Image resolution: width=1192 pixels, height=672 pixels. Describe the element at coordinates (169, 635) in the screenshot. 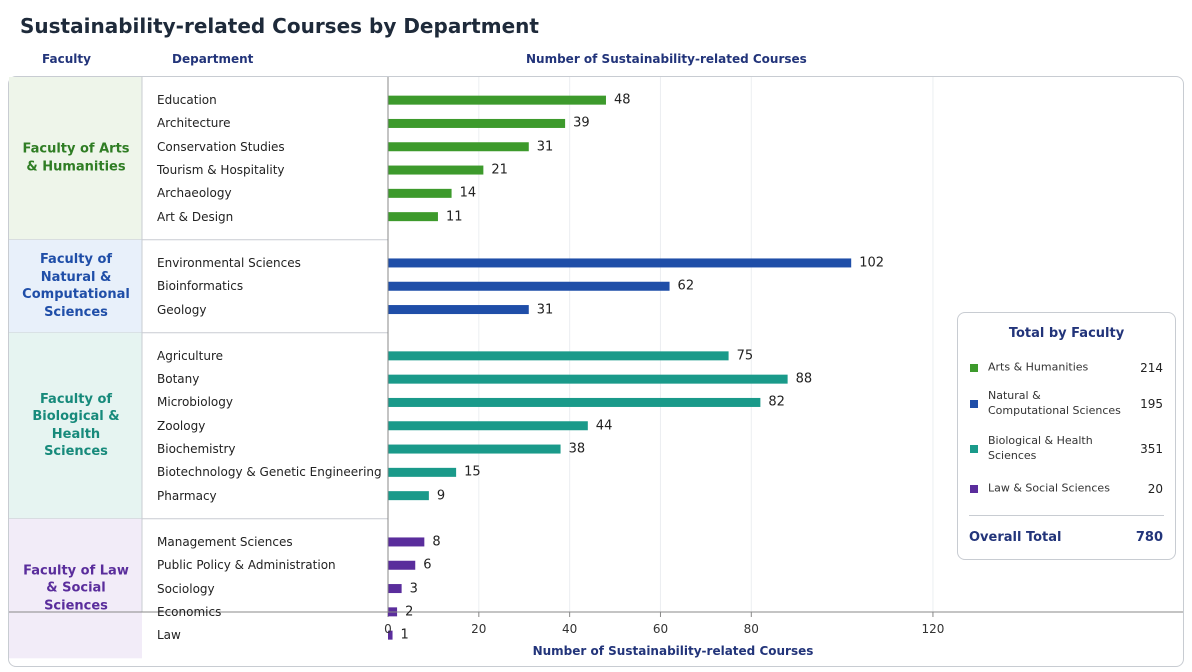

I see `department-label: Law` at that location.